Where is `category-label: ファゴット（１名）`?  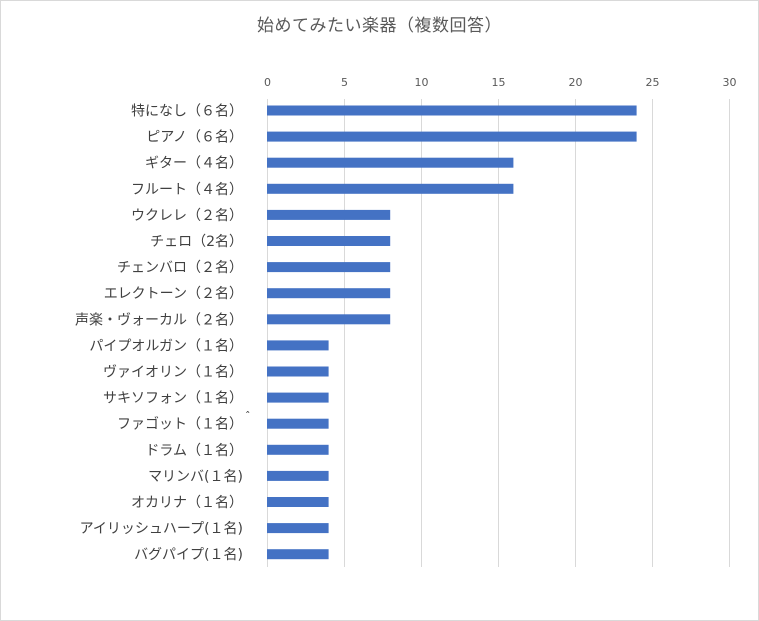 category-label: ファゴット（１名） is located at coordinates (180, 424).